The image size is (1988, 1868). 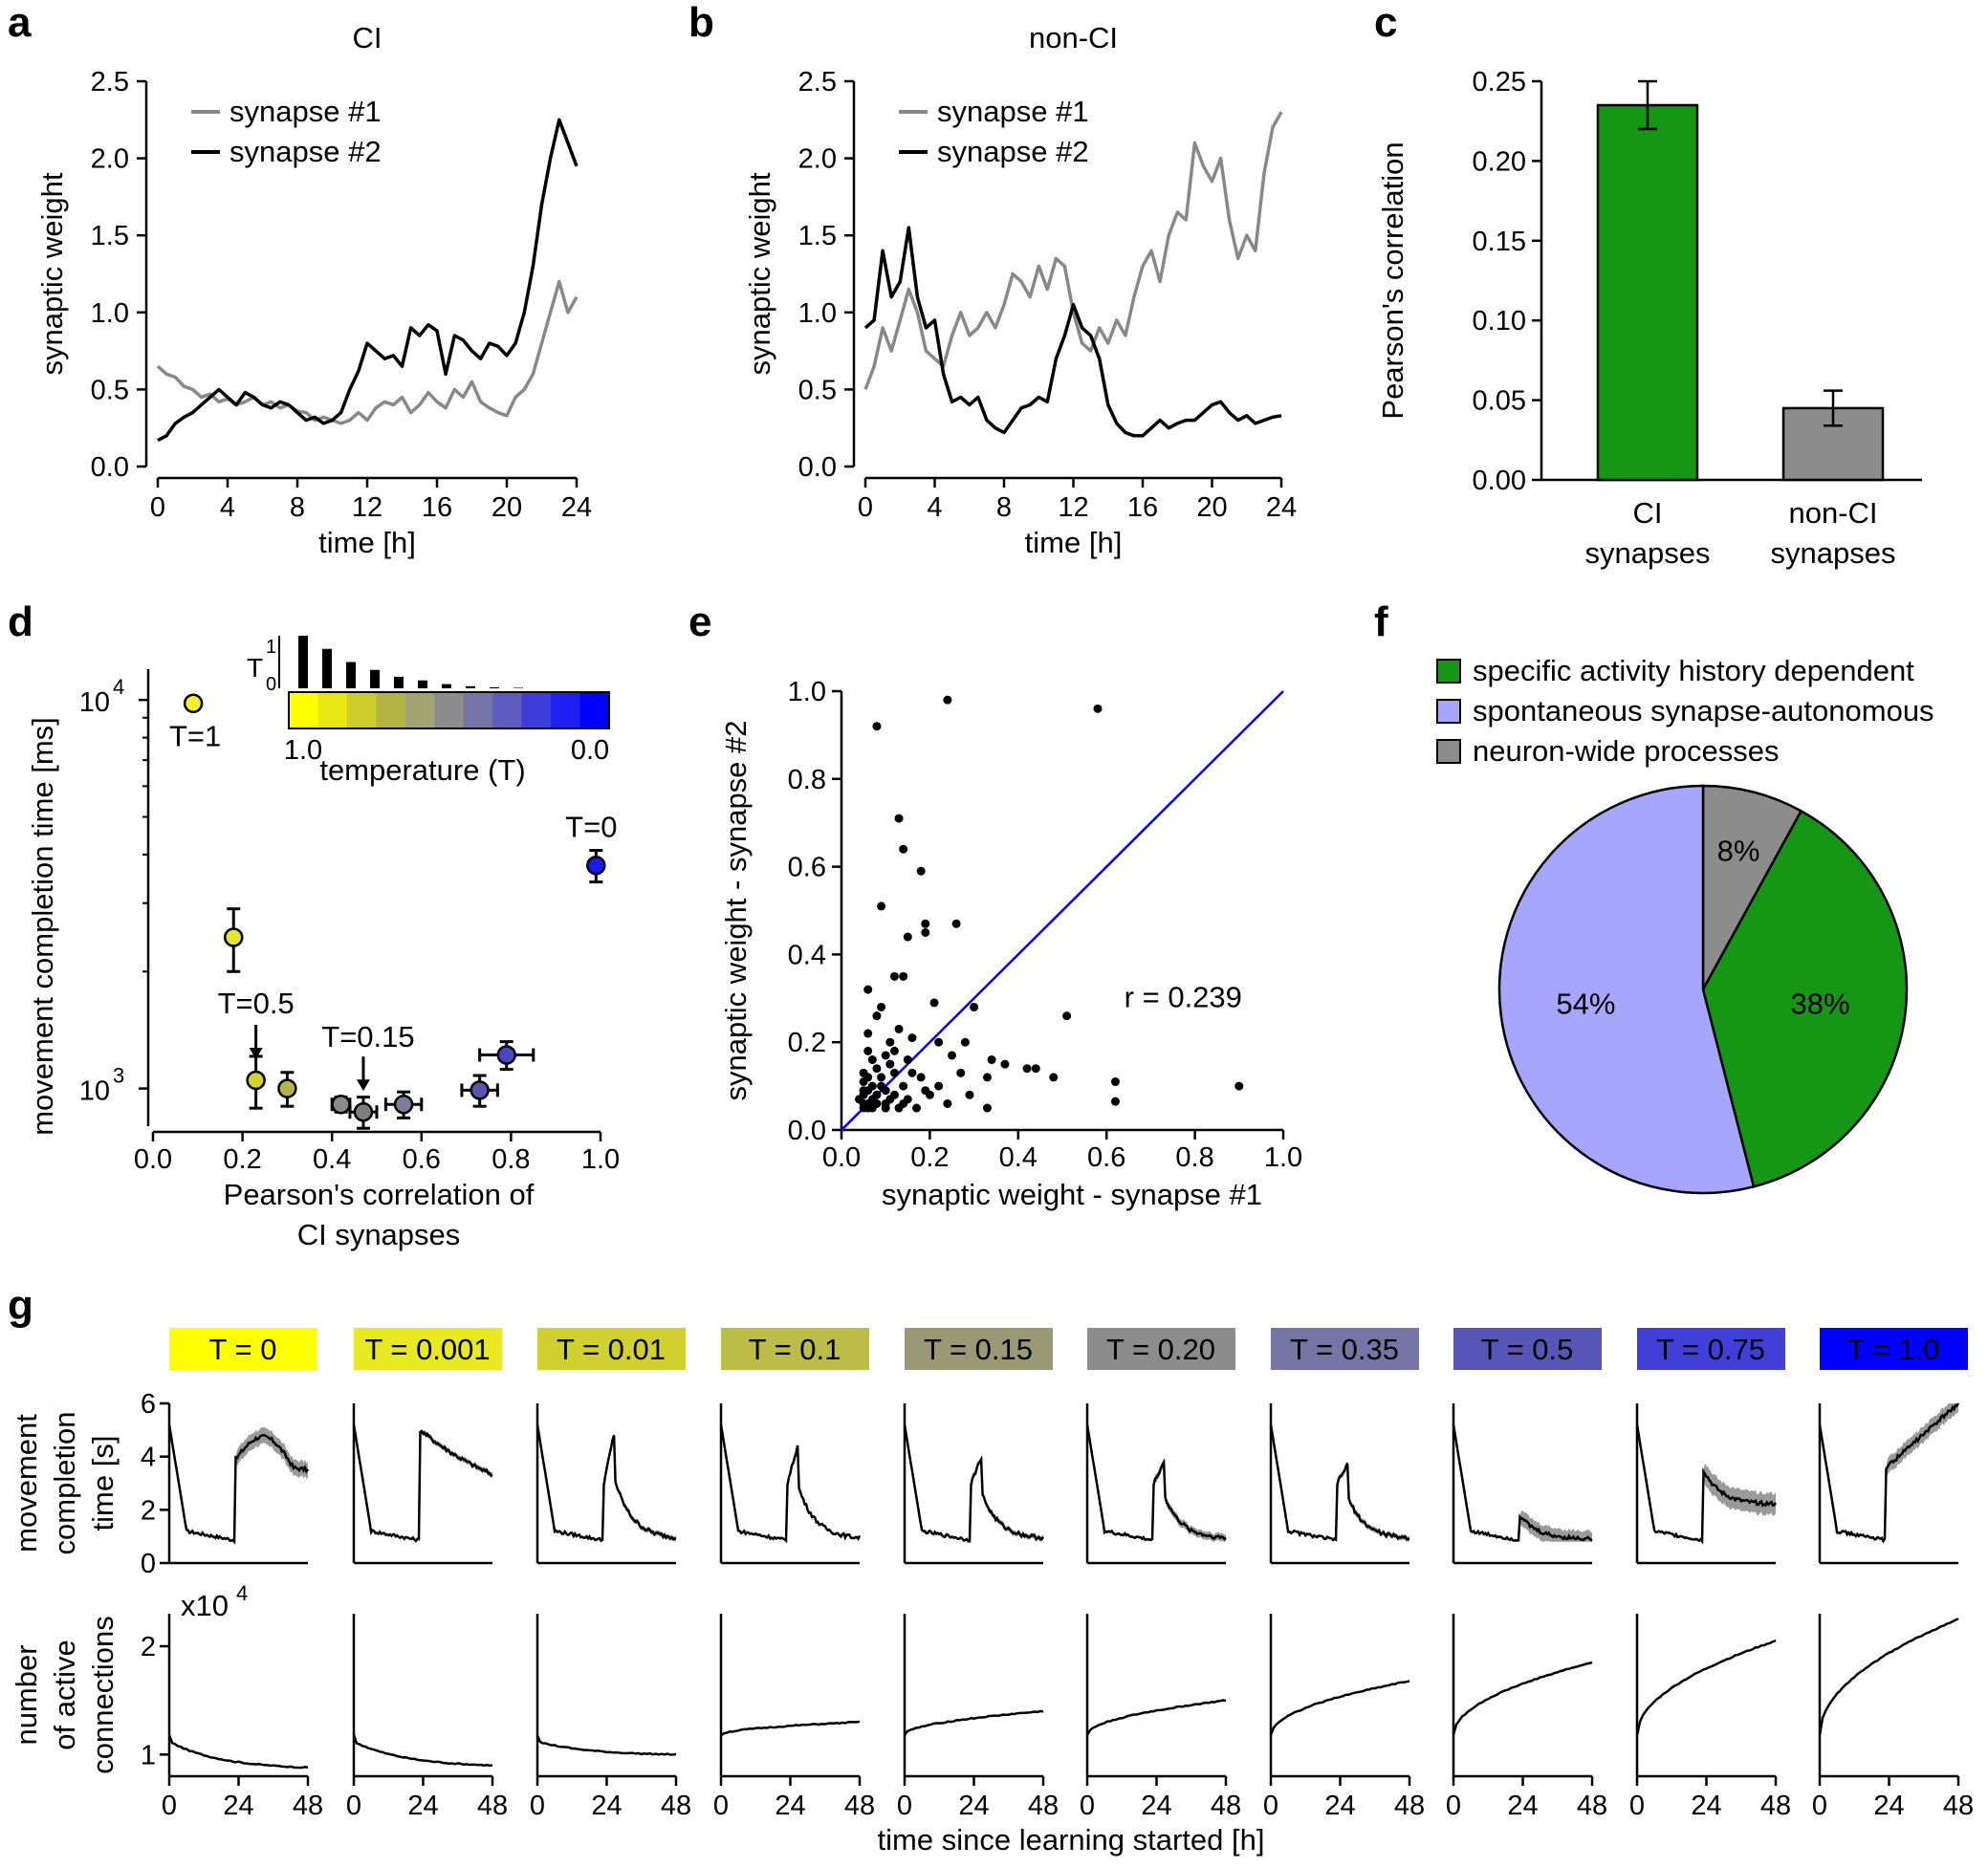 What do you see at coordinates (1710, 1349) in the screenshot?
I see `condition-label: T = 0.75` at bounding box center [1710, 1349].